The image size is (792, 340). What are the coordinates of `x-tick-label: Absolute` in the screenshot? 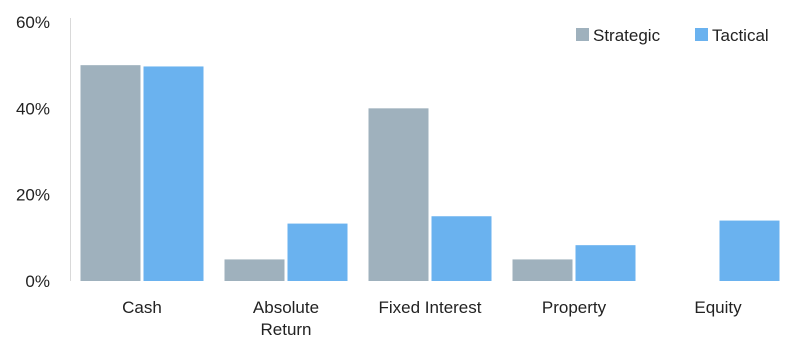 It's located at (286, 307).